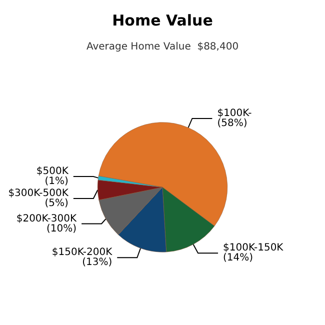 This screenshot has width=325, height=325. What do you see at coordinates (253, 248) in the screenshot?
I see `slice-label: $100K-150K` at bounding box center [253, 248].